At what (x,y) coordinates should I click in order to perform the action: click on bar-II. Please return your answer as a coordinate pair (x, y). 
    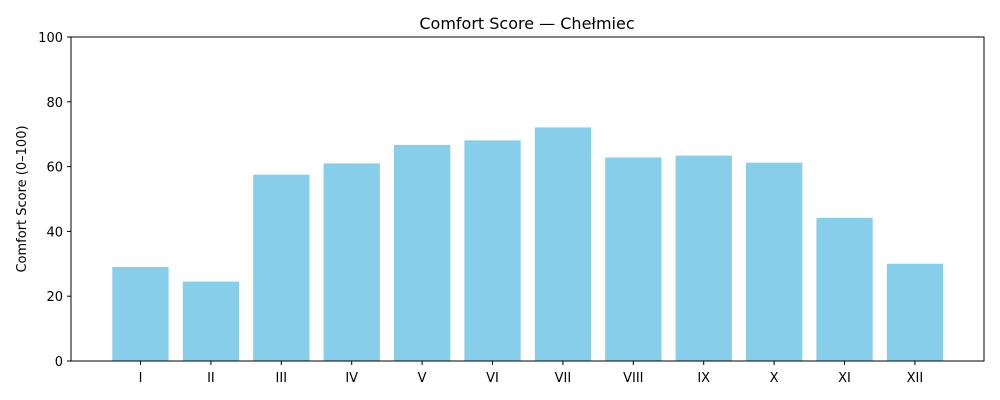
    Looking at the image, I should click on (211, 321).